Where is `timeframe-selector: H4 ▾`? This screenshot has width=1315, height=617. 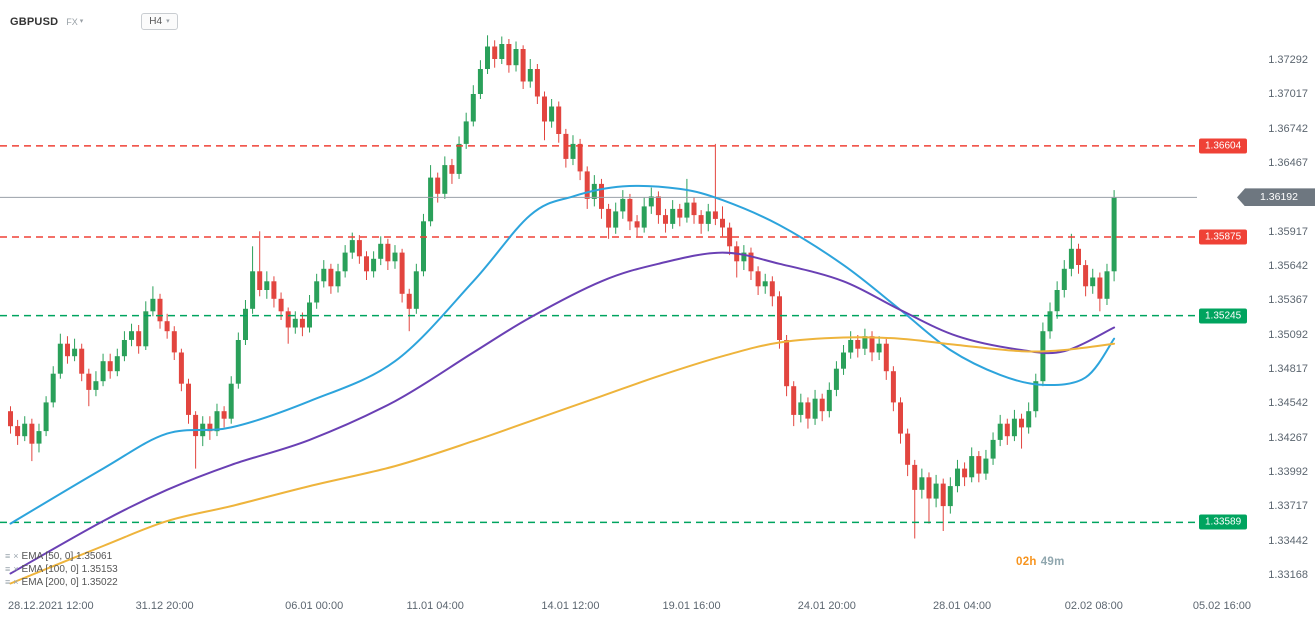
timeframe-selector: H4 ▾ is located at coordinates (159, 21).